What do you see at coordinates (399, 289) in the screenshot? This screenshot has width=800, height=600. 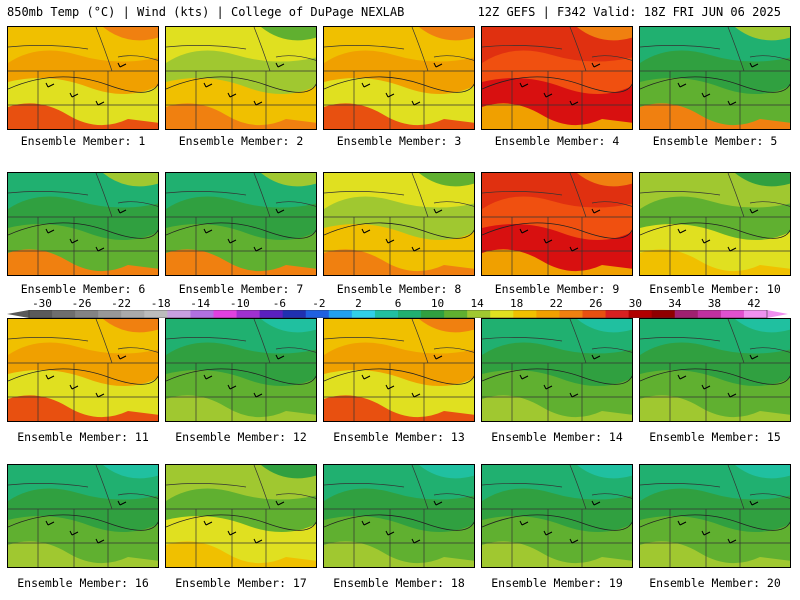 I see `member-caption: Ensemble Member: 8` at bounding box center [399, 289].